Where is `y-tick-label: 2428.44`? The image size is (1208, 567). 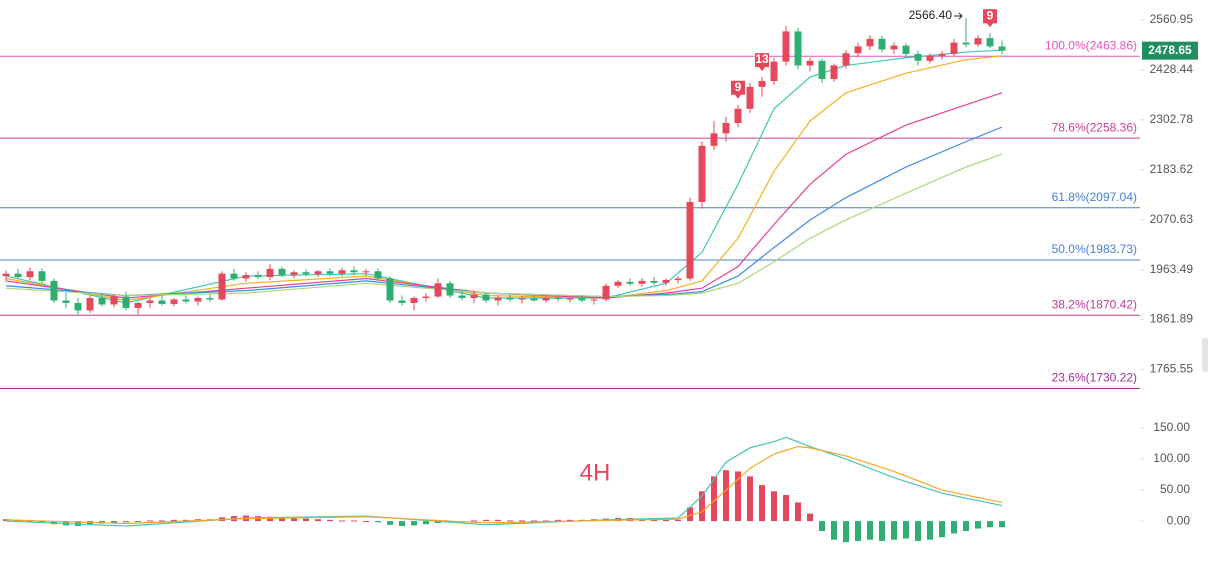 y-tick-label: 2428.44 is located at coordinates (1172, 69).